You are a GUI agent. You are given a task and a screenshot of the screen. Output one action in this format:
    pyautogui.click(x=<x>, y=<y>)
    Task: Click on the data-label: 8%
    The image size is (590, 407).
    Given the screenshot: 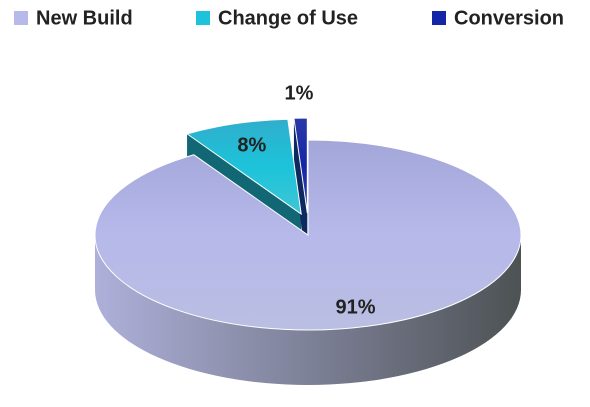 What is the action you would take?
    pyautogui.click(x=251, y=146)
    